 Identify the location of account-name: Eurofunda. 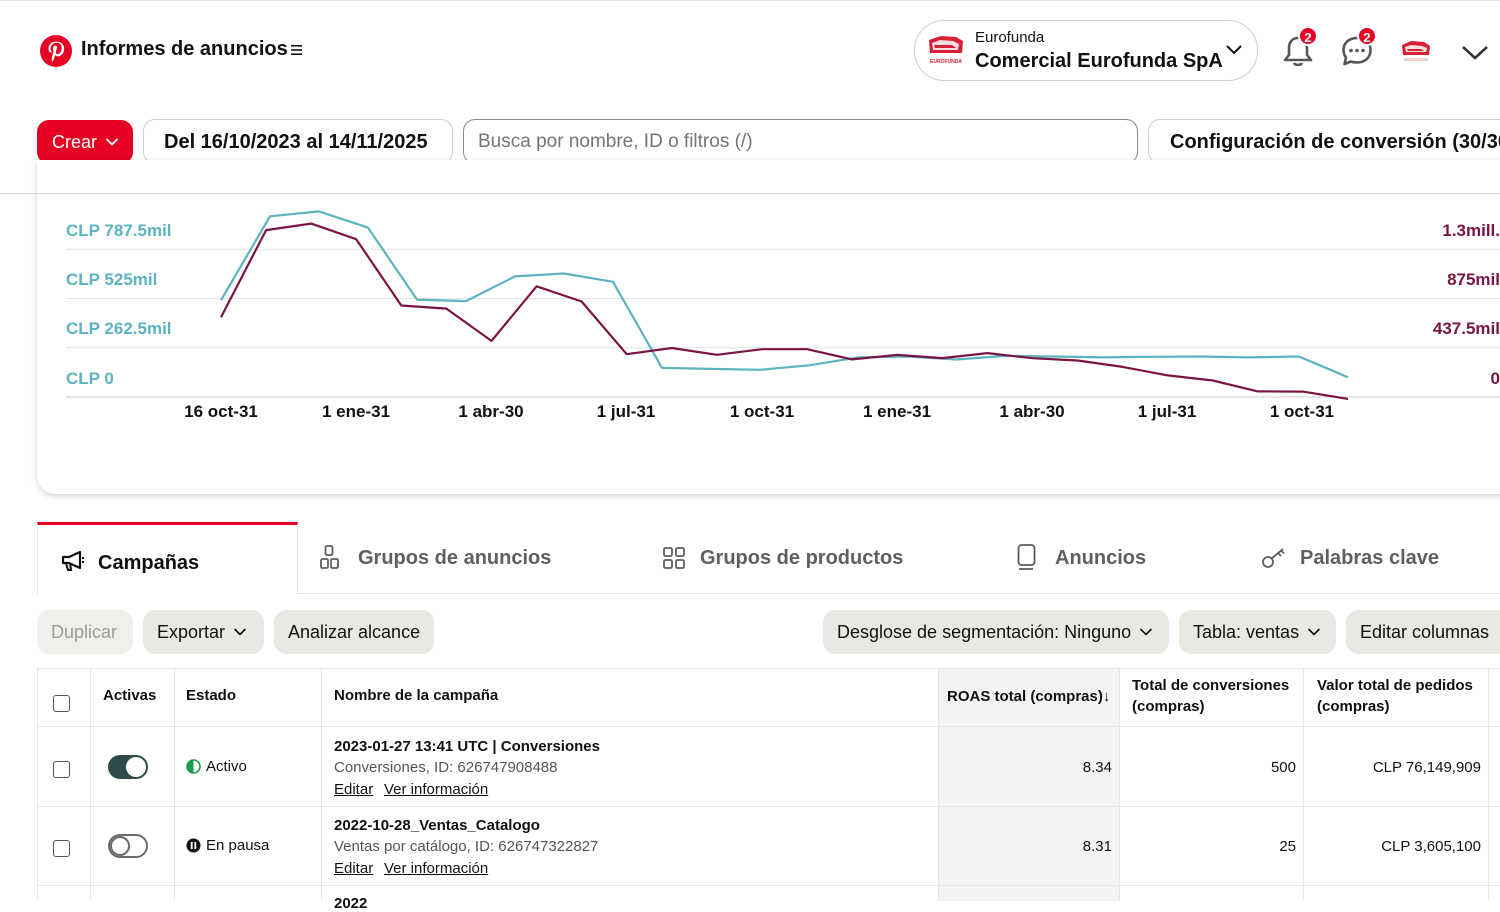
(1010, 37).